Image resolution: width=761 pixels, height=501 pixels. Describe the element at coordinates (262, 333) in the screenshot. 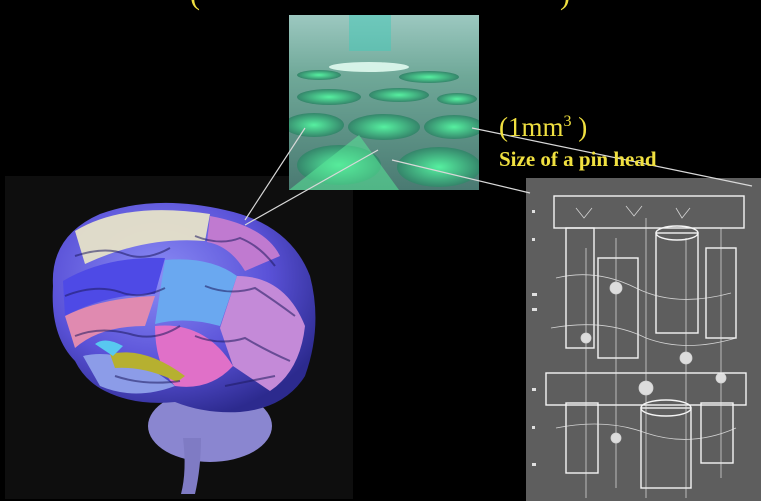

I see `region-pink-right` at that location.